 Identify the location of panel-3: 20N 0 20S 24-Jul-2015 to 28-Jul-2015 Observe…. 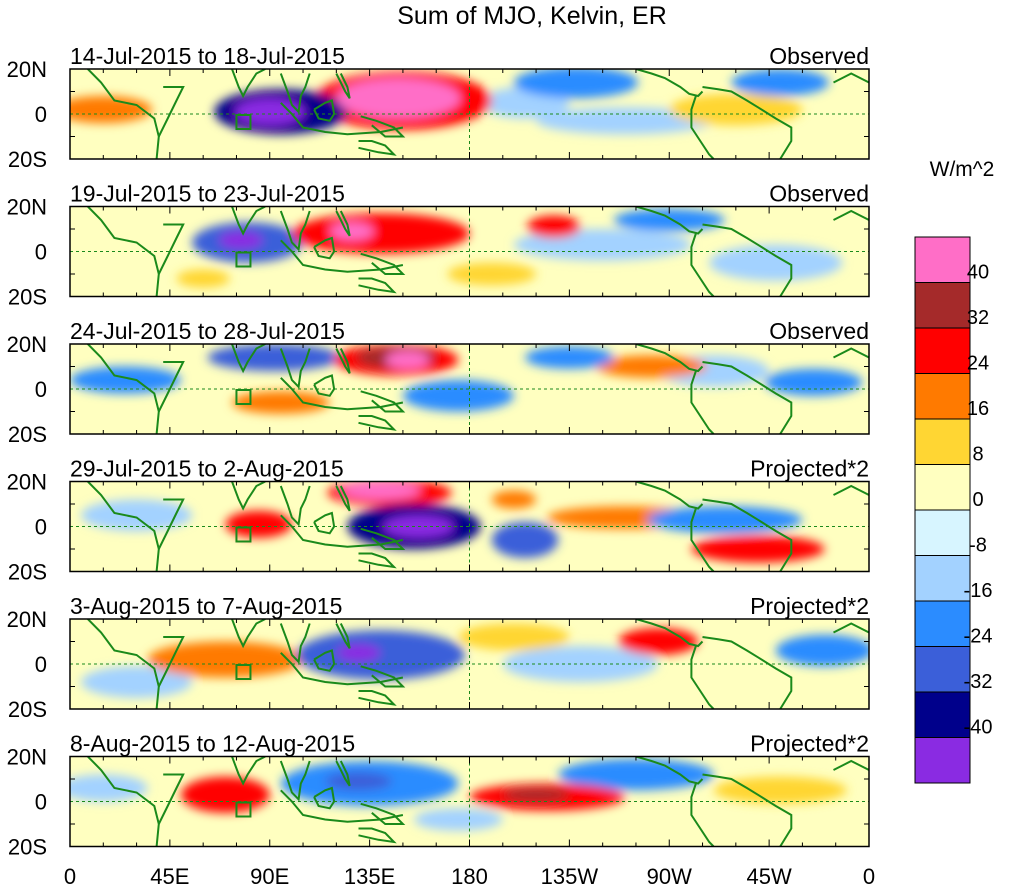
(438, 382).